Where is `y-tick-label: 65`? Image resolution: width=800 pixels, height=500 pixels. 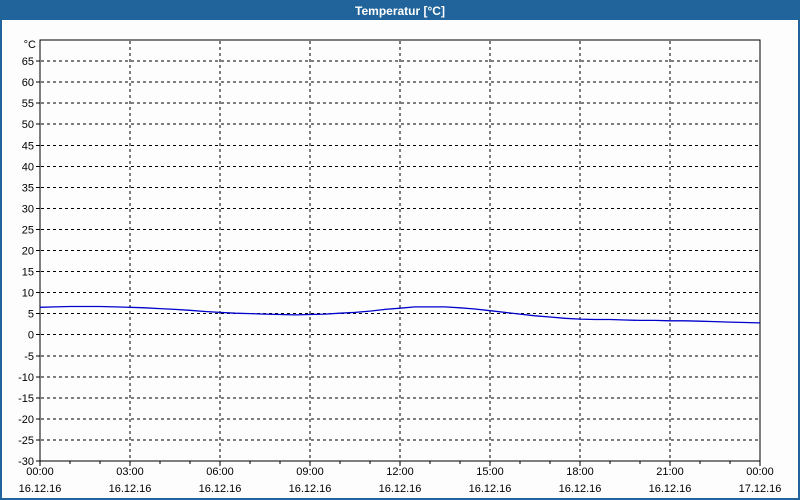 y-tick-label: 65 is located at coordinates (28, 62).